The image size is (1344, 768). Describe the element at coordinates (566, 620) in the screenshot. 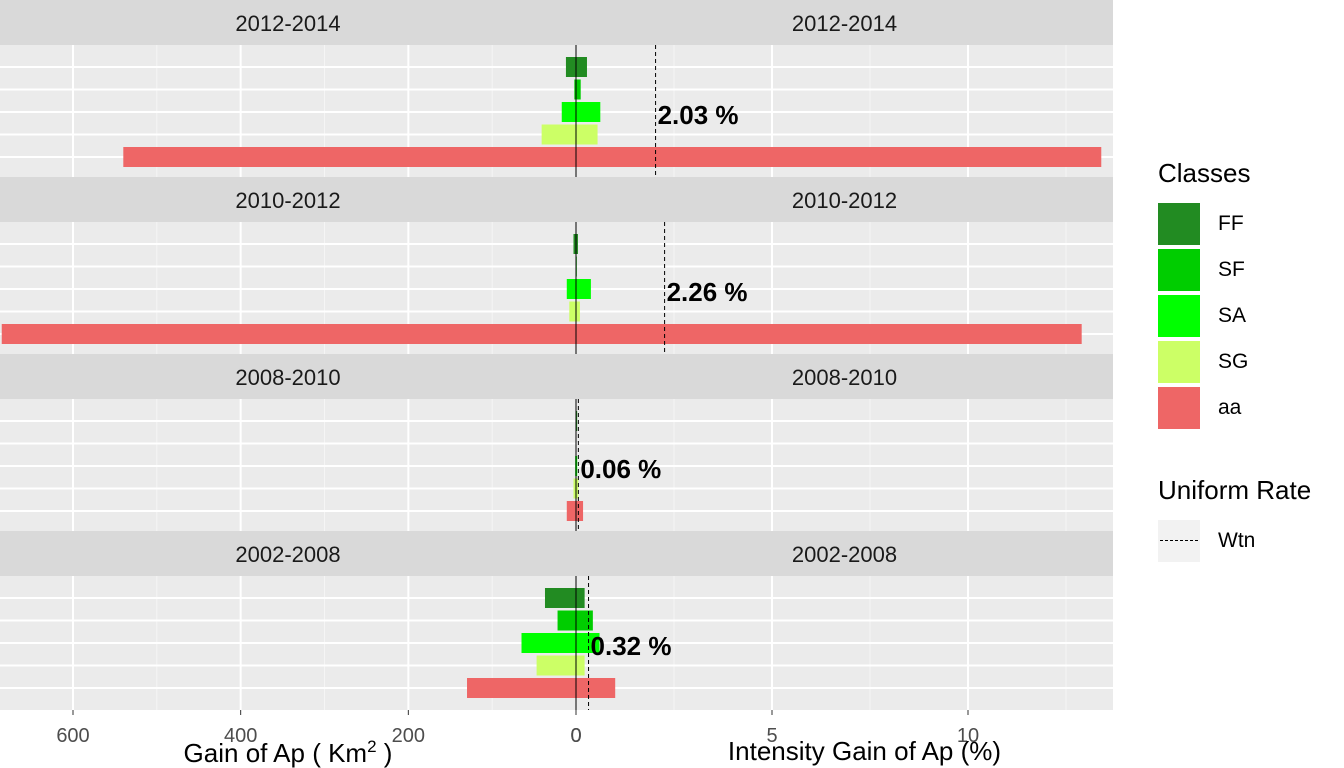

I see `bar-gain-20022008-sf` at that location.